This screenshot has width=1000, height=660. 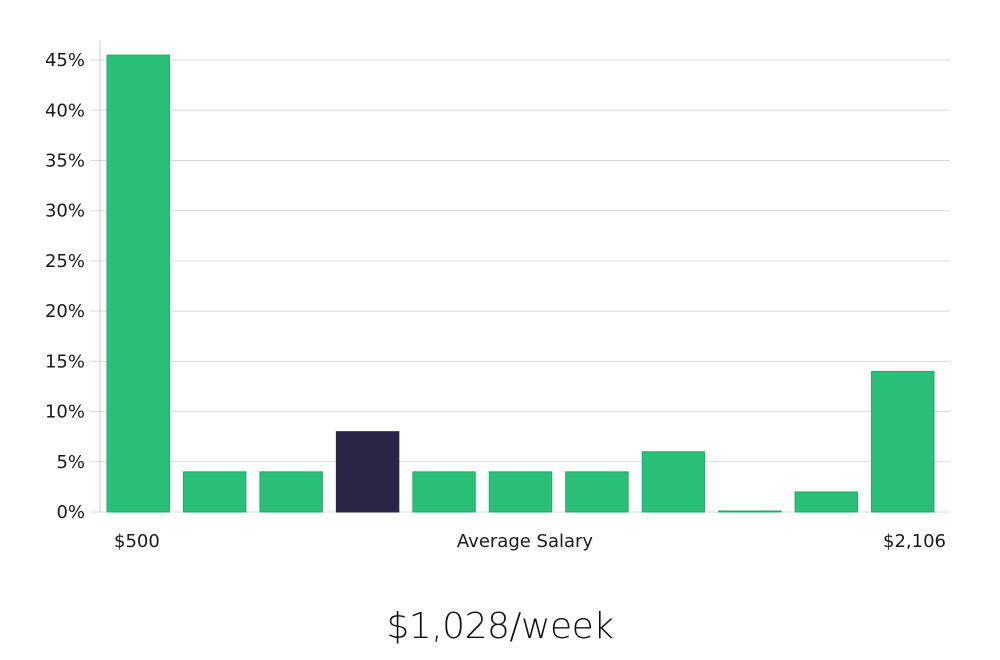 What do you see at coordinates (70, 462) in the screenshot?
I see `y-tick-label: 5%` at bounding box center [70, 462].